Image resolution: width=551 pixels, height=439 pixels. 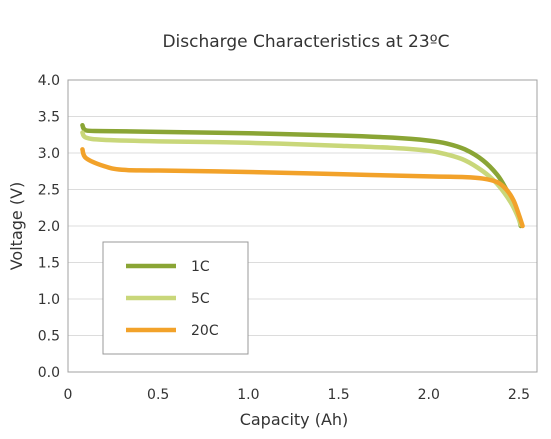 What do you see at coordinates (519, 395) in the screenshot?
I see `x-tick-label: 2.5` at bounding box center [519, 395].